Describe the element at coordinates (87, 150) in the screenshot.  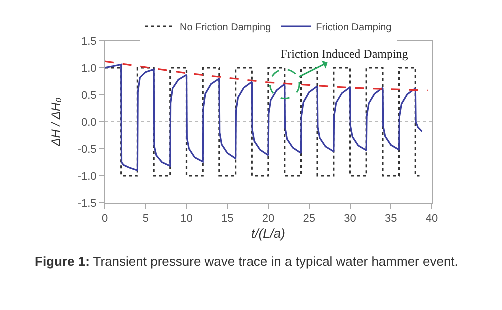
I see `y-tick-label: -0.5` at that location.